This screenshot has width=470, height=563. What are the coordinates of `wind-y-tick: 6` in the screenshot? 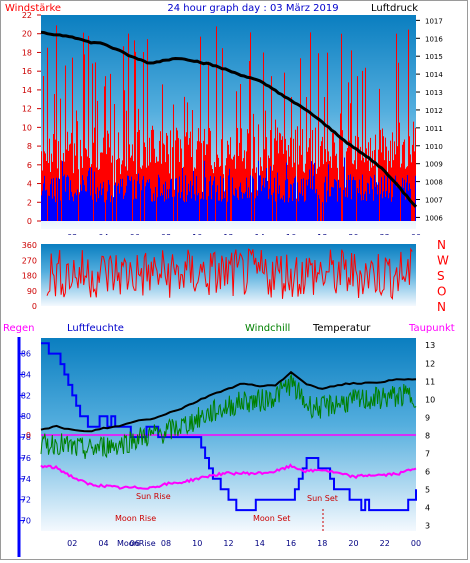 It's located at (29, 165).